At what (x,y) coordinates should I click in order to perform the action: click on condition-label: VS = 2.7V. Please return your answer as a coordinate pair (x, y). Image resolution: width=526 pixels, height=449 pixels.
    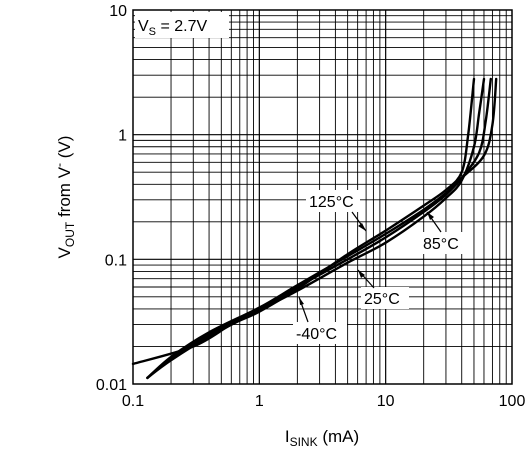
    Looking at the image, I should click on (172, 28).